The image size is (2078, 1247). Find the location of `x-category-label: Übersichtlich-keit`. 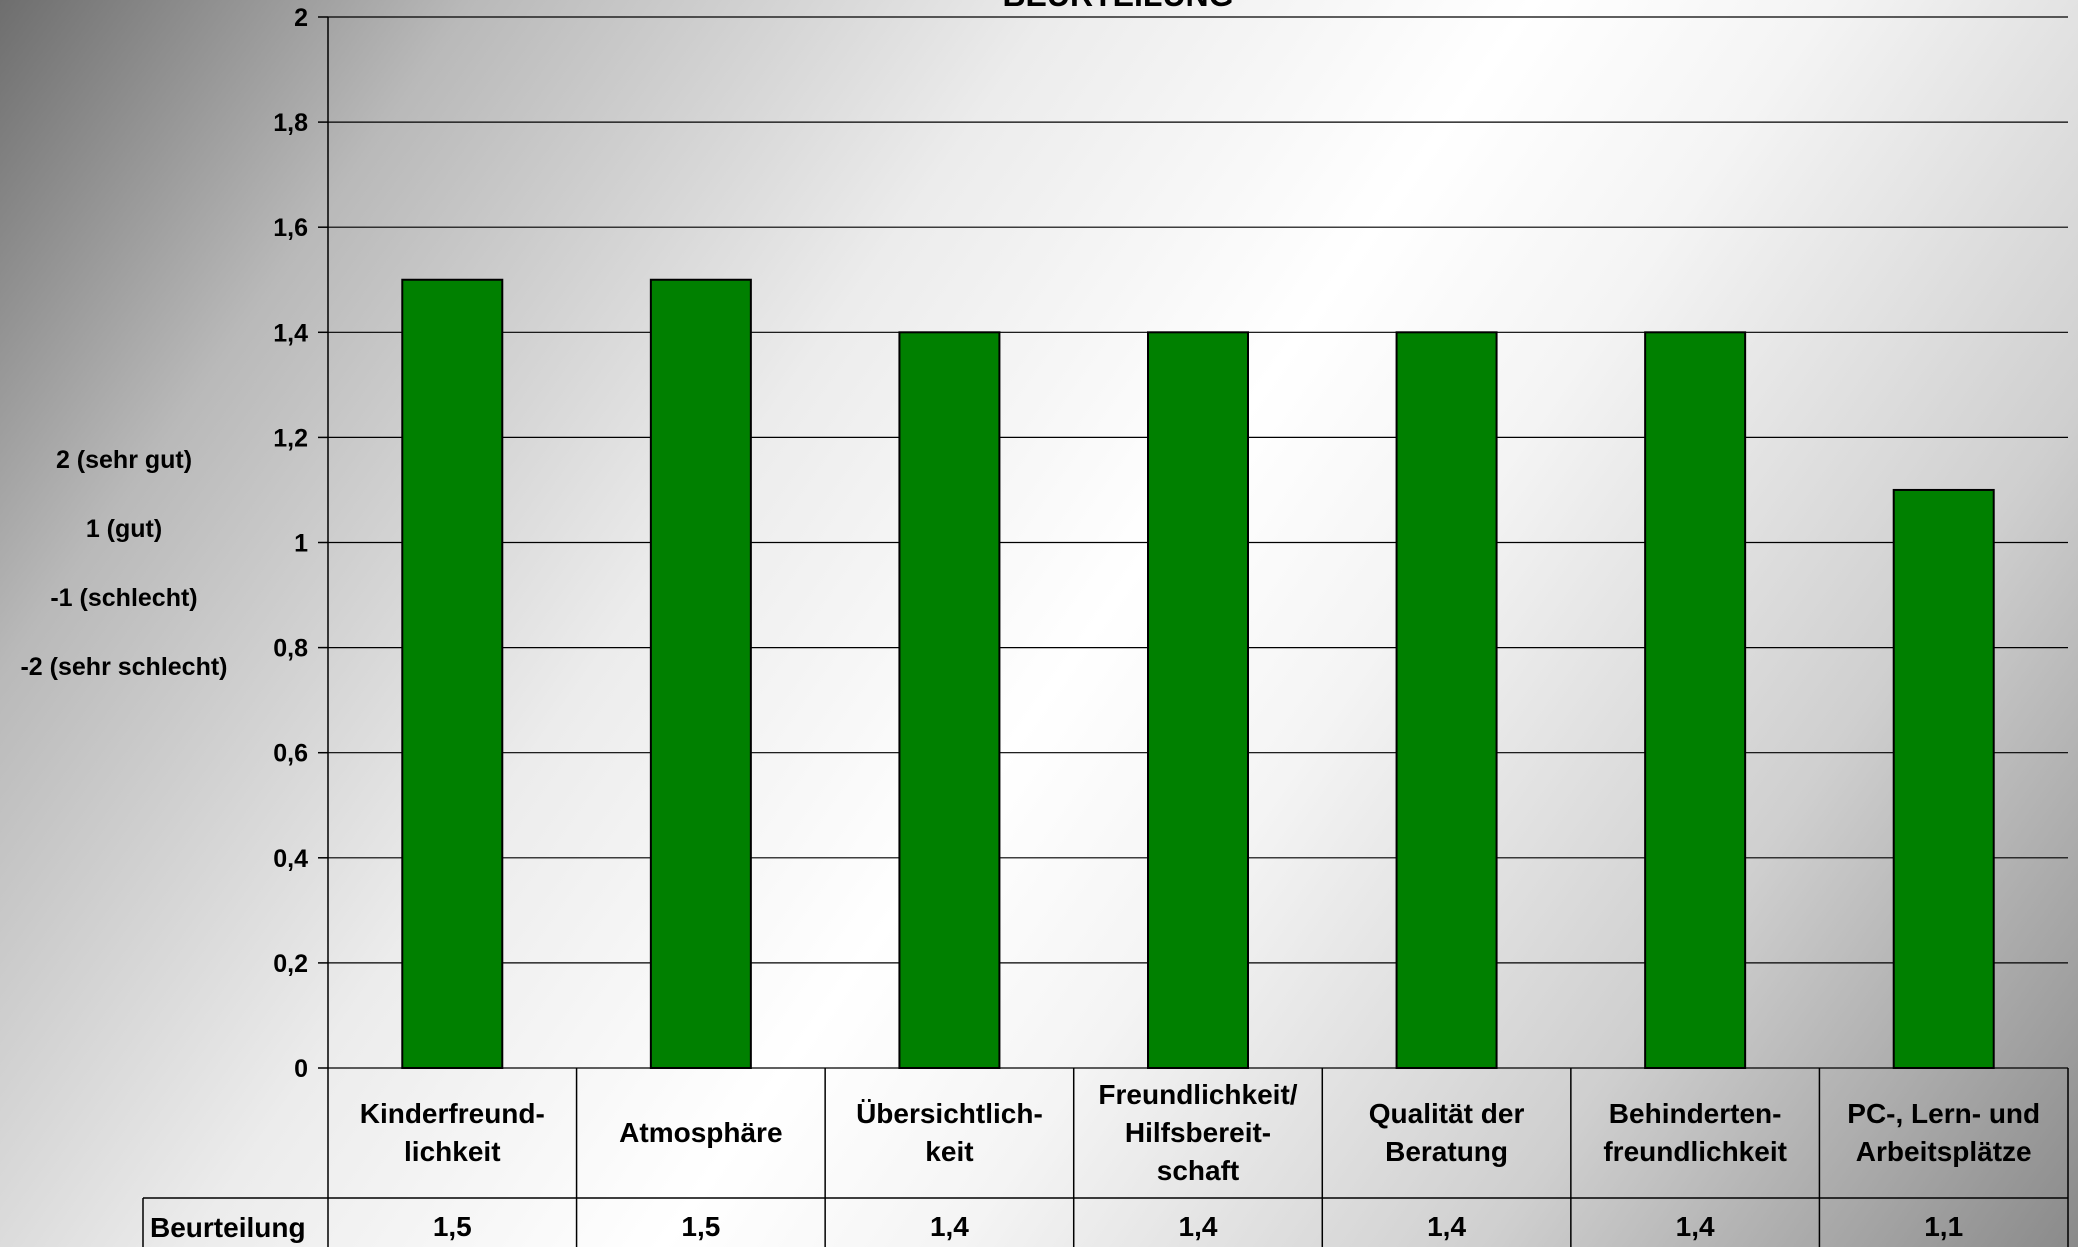

x-category-label: Übersichtlich-keit is located at coordinates (949, 1132).